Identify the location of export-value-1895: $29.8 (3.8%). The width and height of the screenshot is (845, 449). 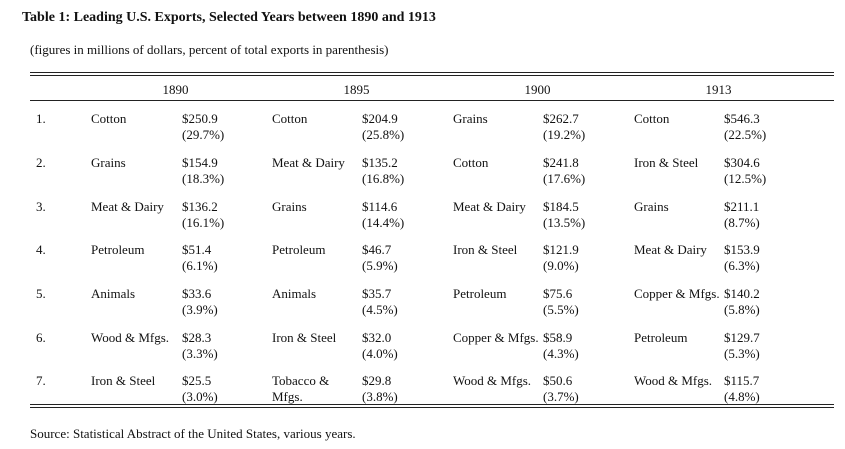
(398, 389).